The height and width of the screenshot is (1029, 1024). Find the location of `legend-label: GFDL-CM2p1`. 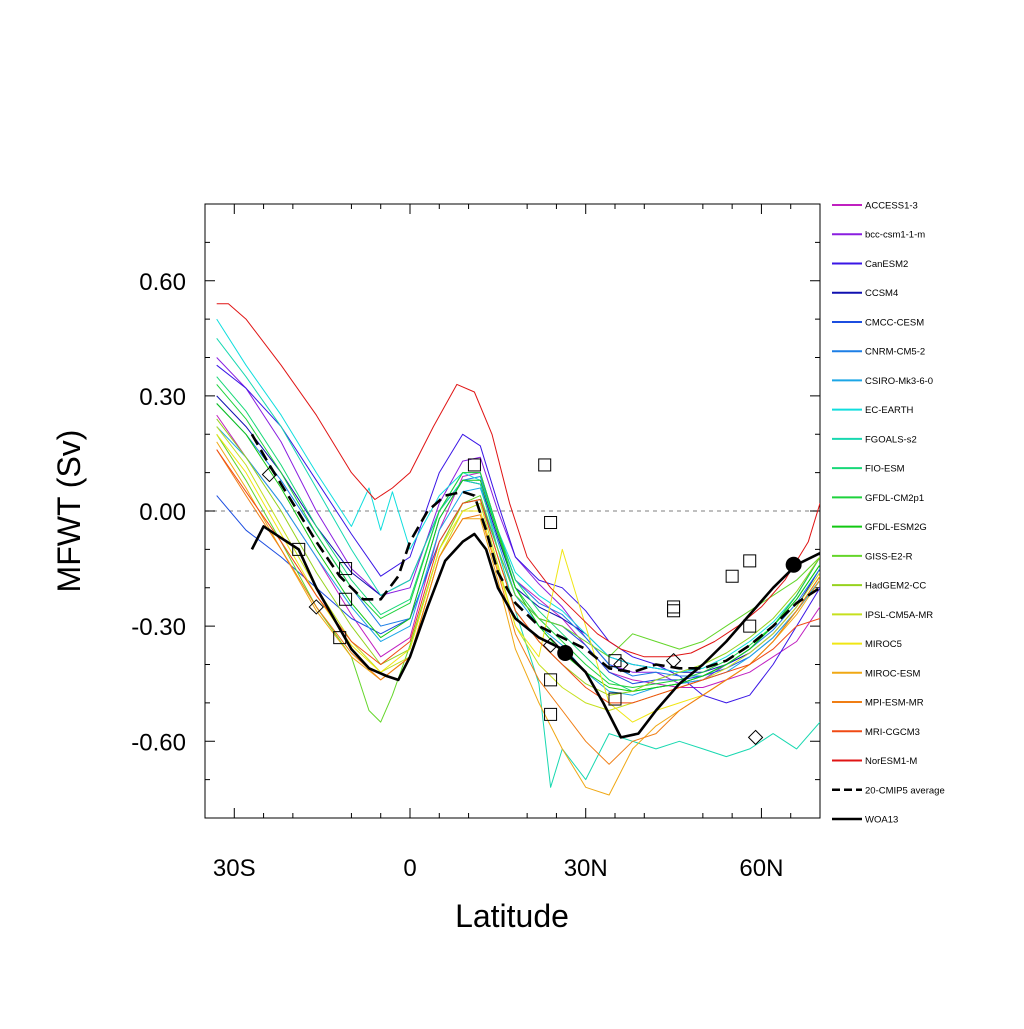

legend-label: GFDL-CM2p1 is located at coordinates (894, 498).